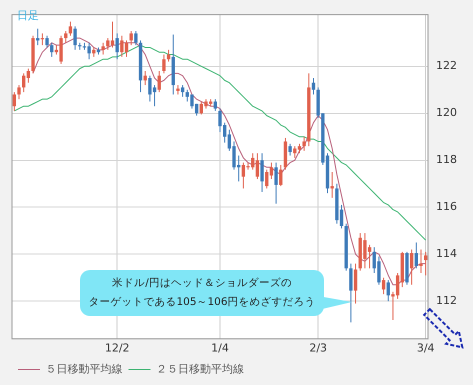  What do you see at coordinates (447, 113) in the screenshot?
I see `y-tick-label: 120` at bounding box center [447, 113].